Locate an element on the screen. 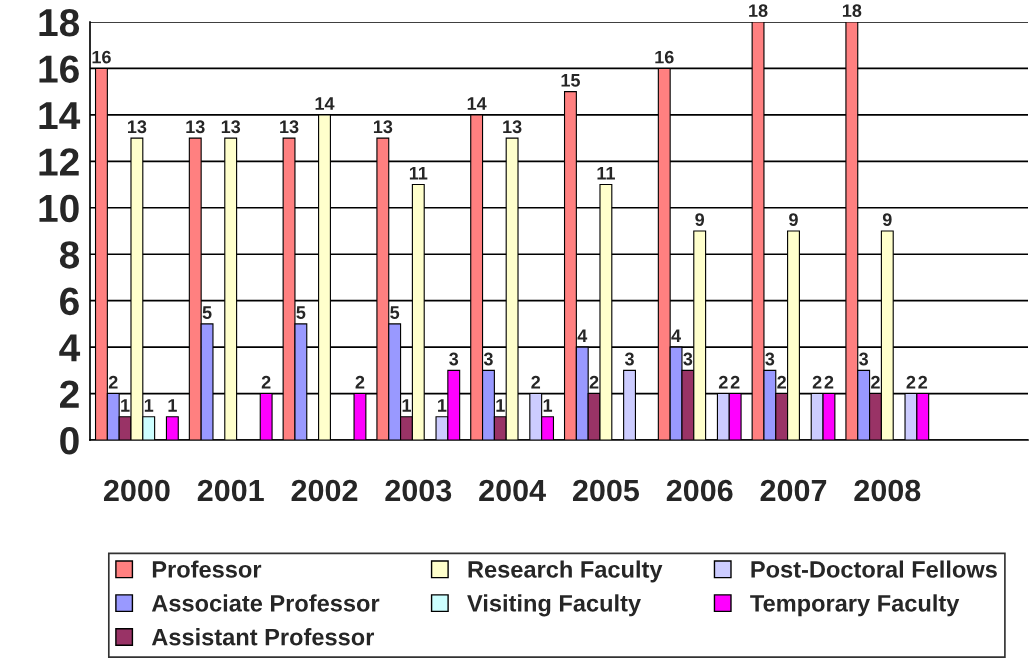  legend-label: Research Faculty is located at coordinates (565, 571).